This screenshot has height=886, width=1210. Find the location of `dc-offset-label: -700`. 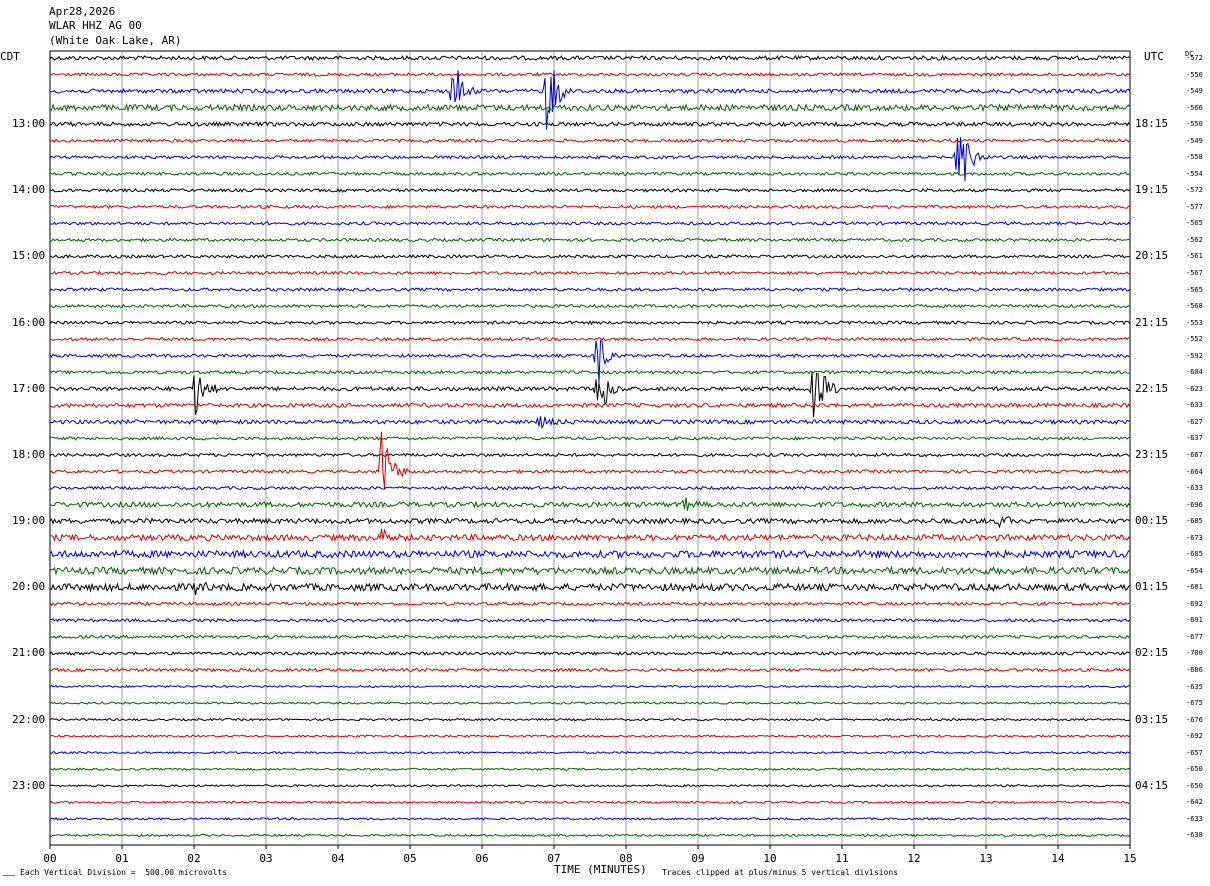

dc-offset-label: -700 is located at coordinates (1194, 653).